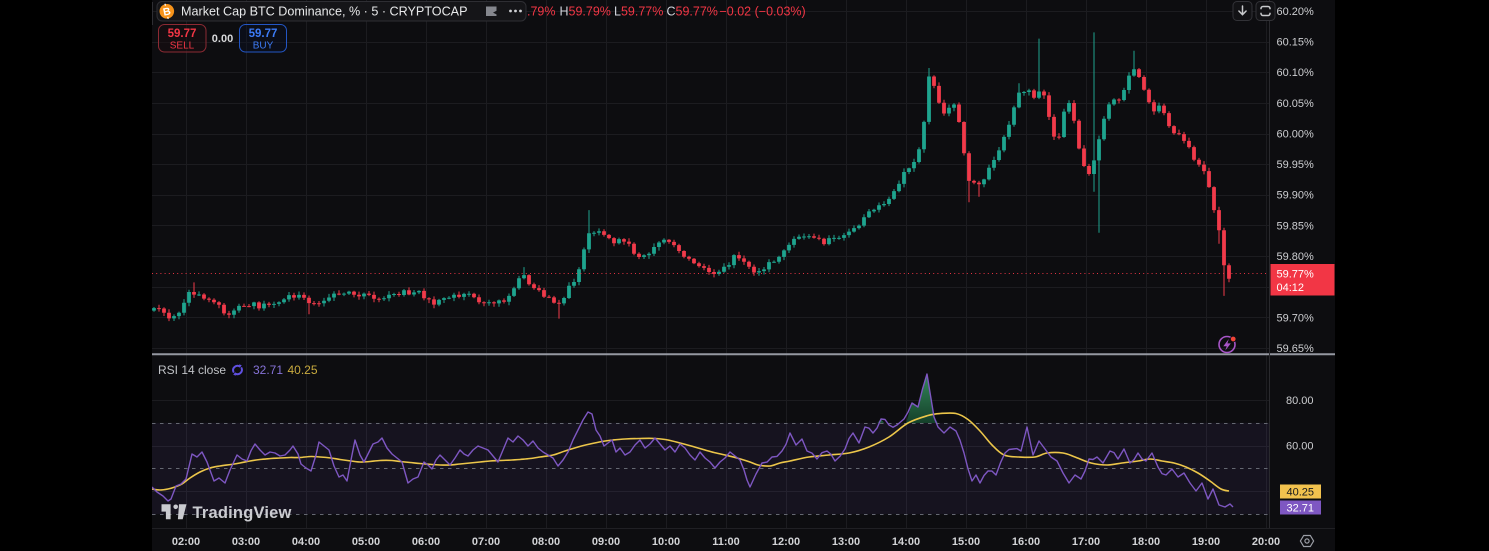 The height and width of the screenshot is (551, 1489). Describe the element at coordinates (1206, 542) in the screenshot. I see `svg-text: 19:00` at that location.